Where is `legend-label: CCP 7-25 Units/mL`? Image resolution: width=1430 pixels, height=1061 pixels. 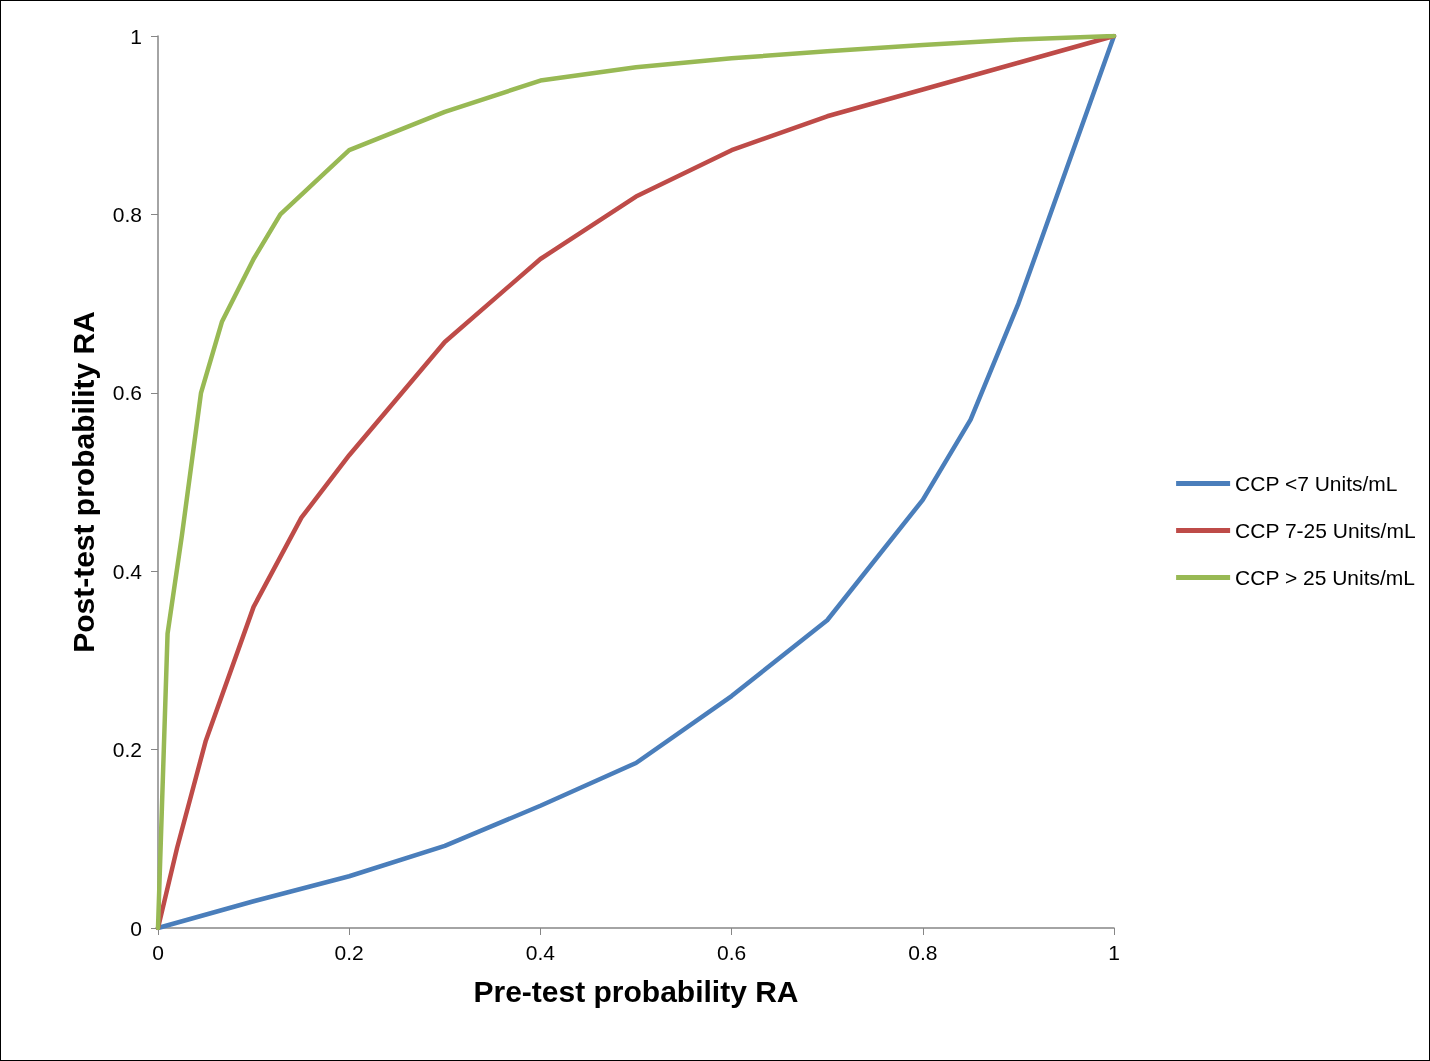 legend-label: CCP 7-25 Units/mL is located at coordinates (1325, 530).